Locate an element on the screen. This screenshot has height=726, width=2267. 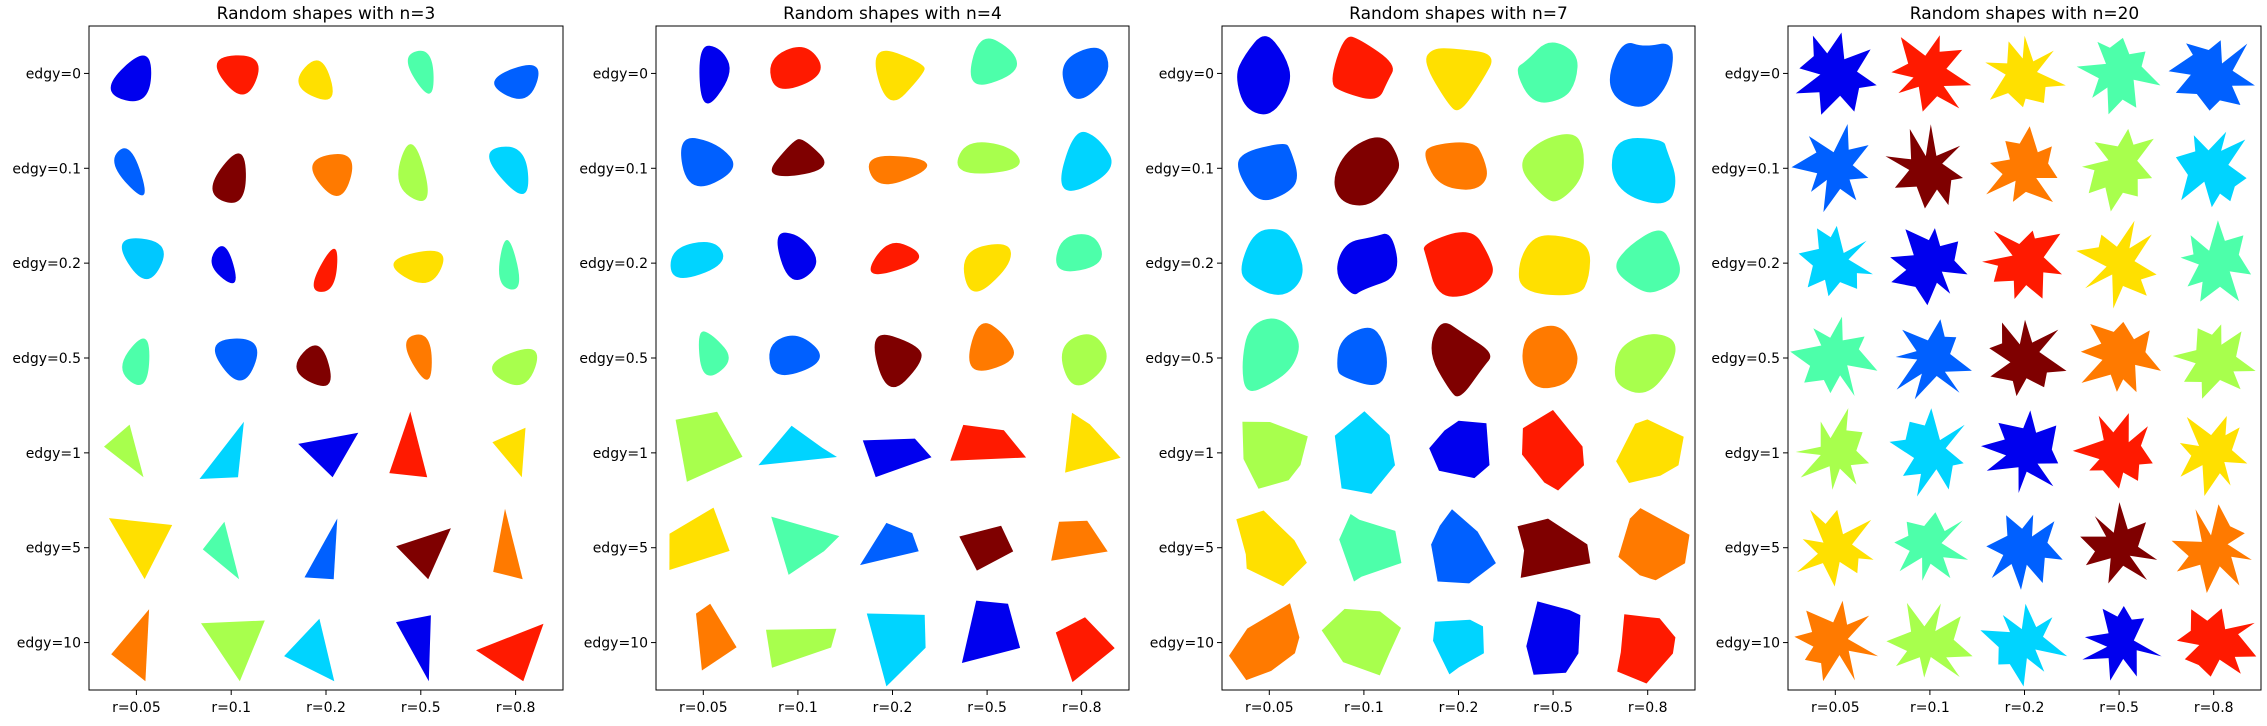
shape-r7-c4 is located at coordinates (991, 631).